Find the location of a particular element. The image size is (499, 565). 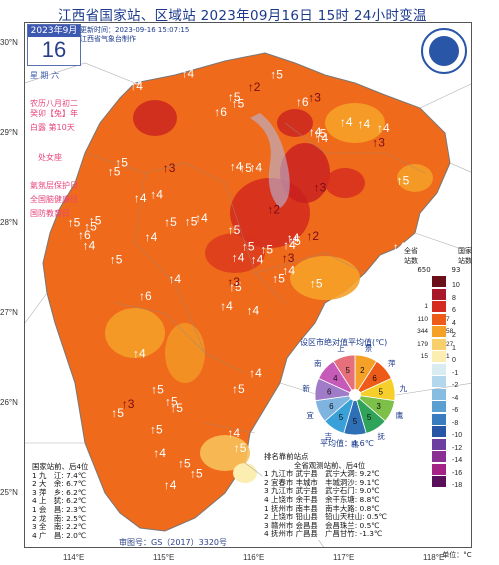

legend-label: -6 is located at coordinates (455, 410).